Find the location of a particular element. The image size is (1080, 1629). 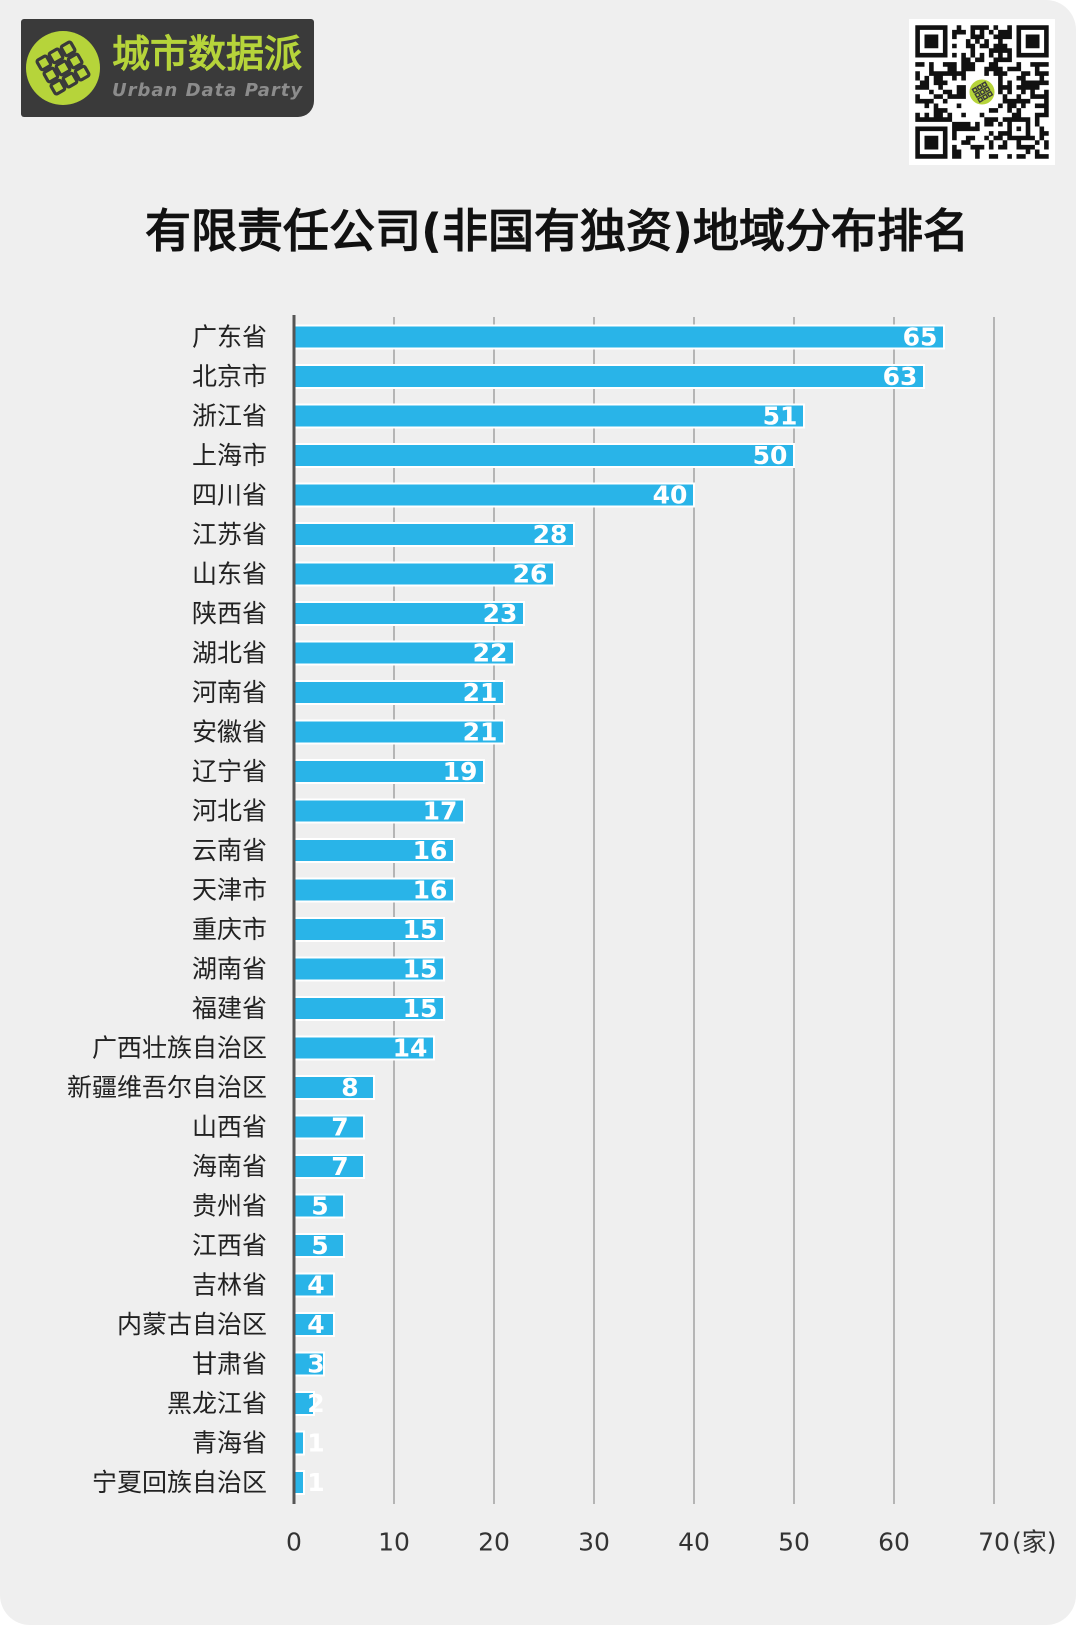

logo-name-cn: 城市数据派 is located at coordinates (207, 54).